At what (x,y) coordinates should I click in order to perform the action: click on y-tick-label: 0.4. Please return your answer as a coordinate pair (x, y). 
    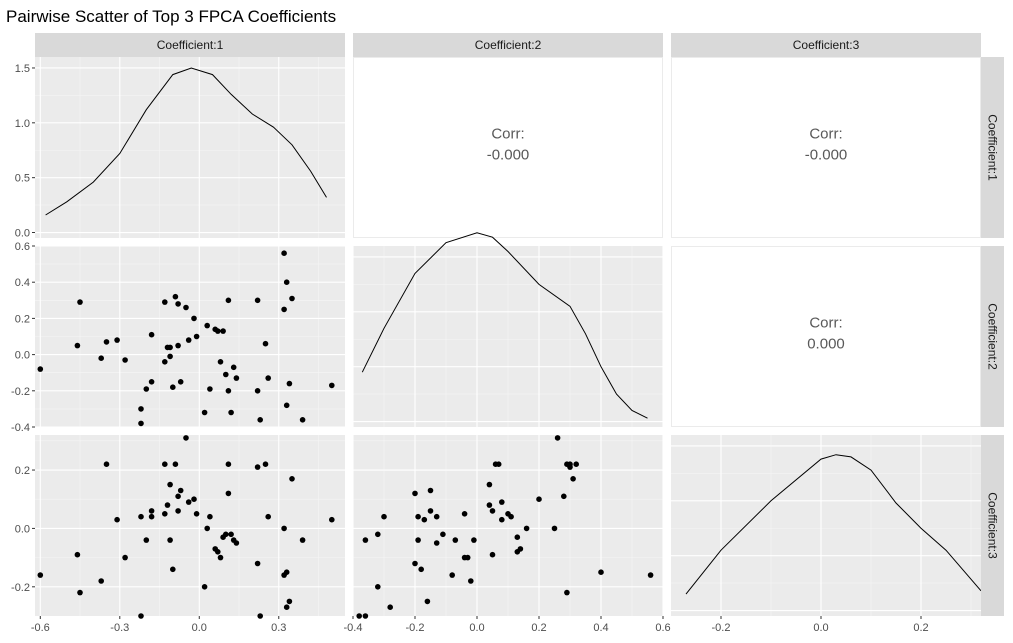
    Looking at the image, I should click on (22, 283).